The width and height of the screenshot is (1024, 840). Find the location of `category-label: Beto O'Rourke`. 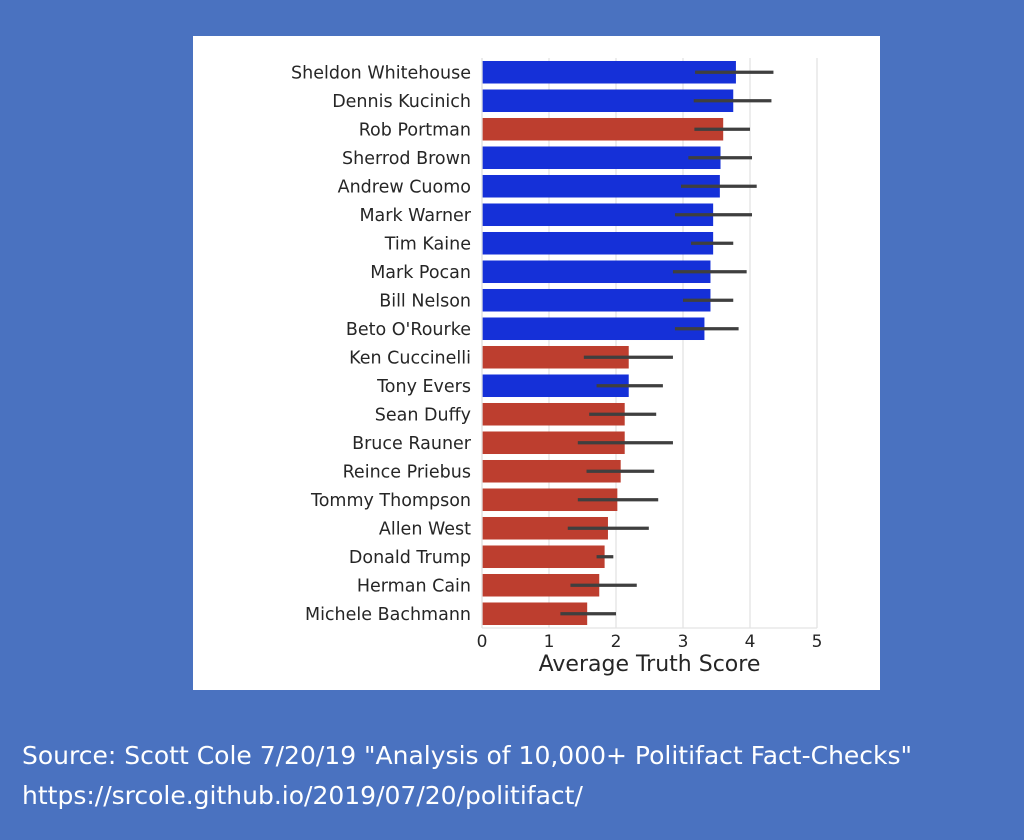

category-label: Beto O'Rourke is located at coordinates (408, 330).